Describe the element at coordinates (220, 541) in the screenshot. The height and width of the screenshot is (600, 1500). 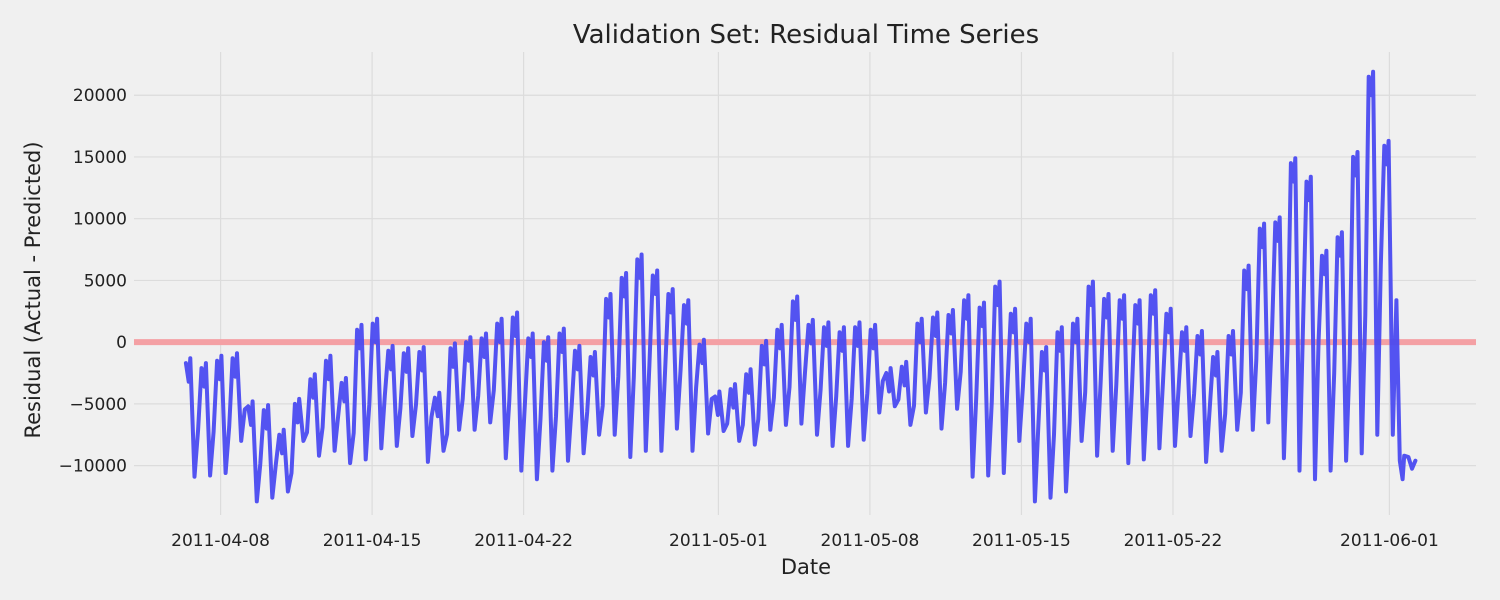
I see `x-tick-label: 2011-04-08` at that location.